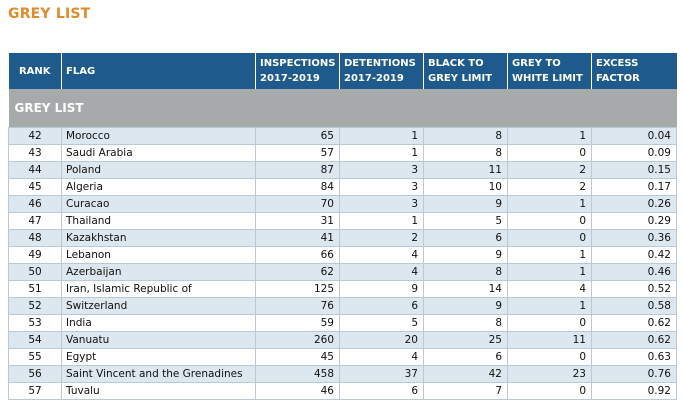 The image size is (682, 408). Describe the element at coordinates (35, 340) in the screenshot. I see `cell-rank: 54` at that location.